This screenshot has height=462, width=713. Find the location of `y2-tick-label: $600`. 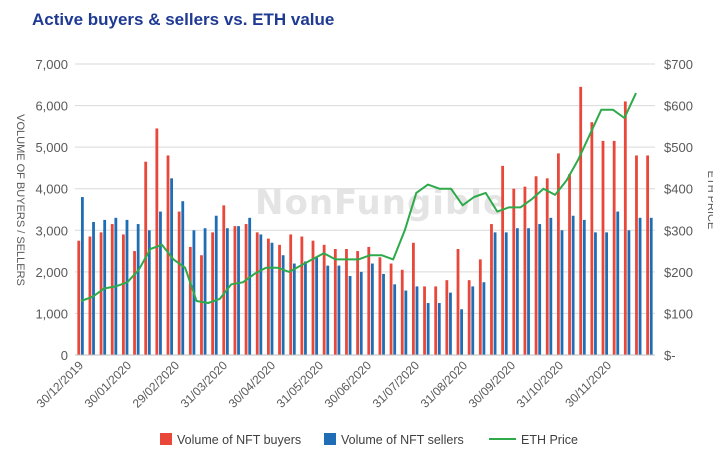

y2-tick-label: $600 is located at coordinates (678, 106).